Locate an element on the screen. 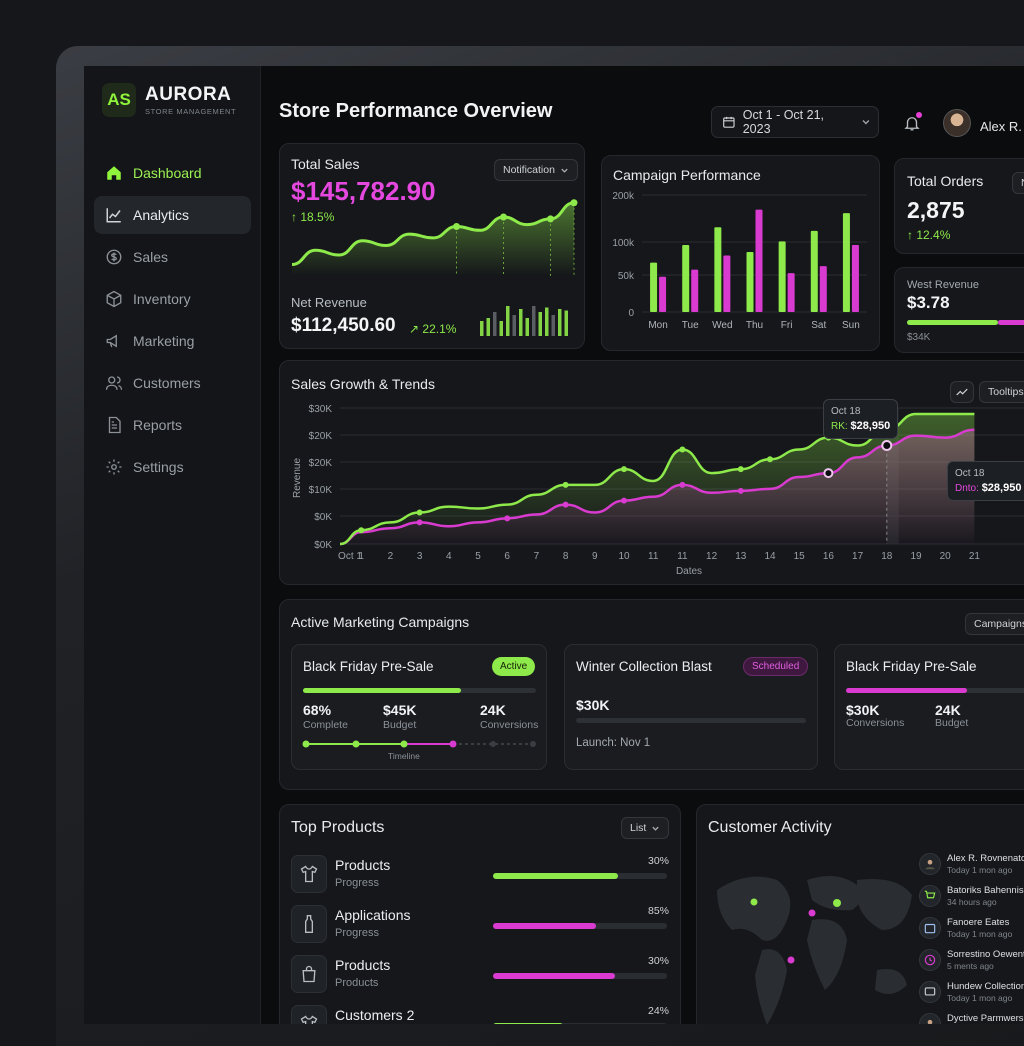 The width and height of the screenshot is (1024, 1046). dollar-icon is located at coordinates (114, 257).